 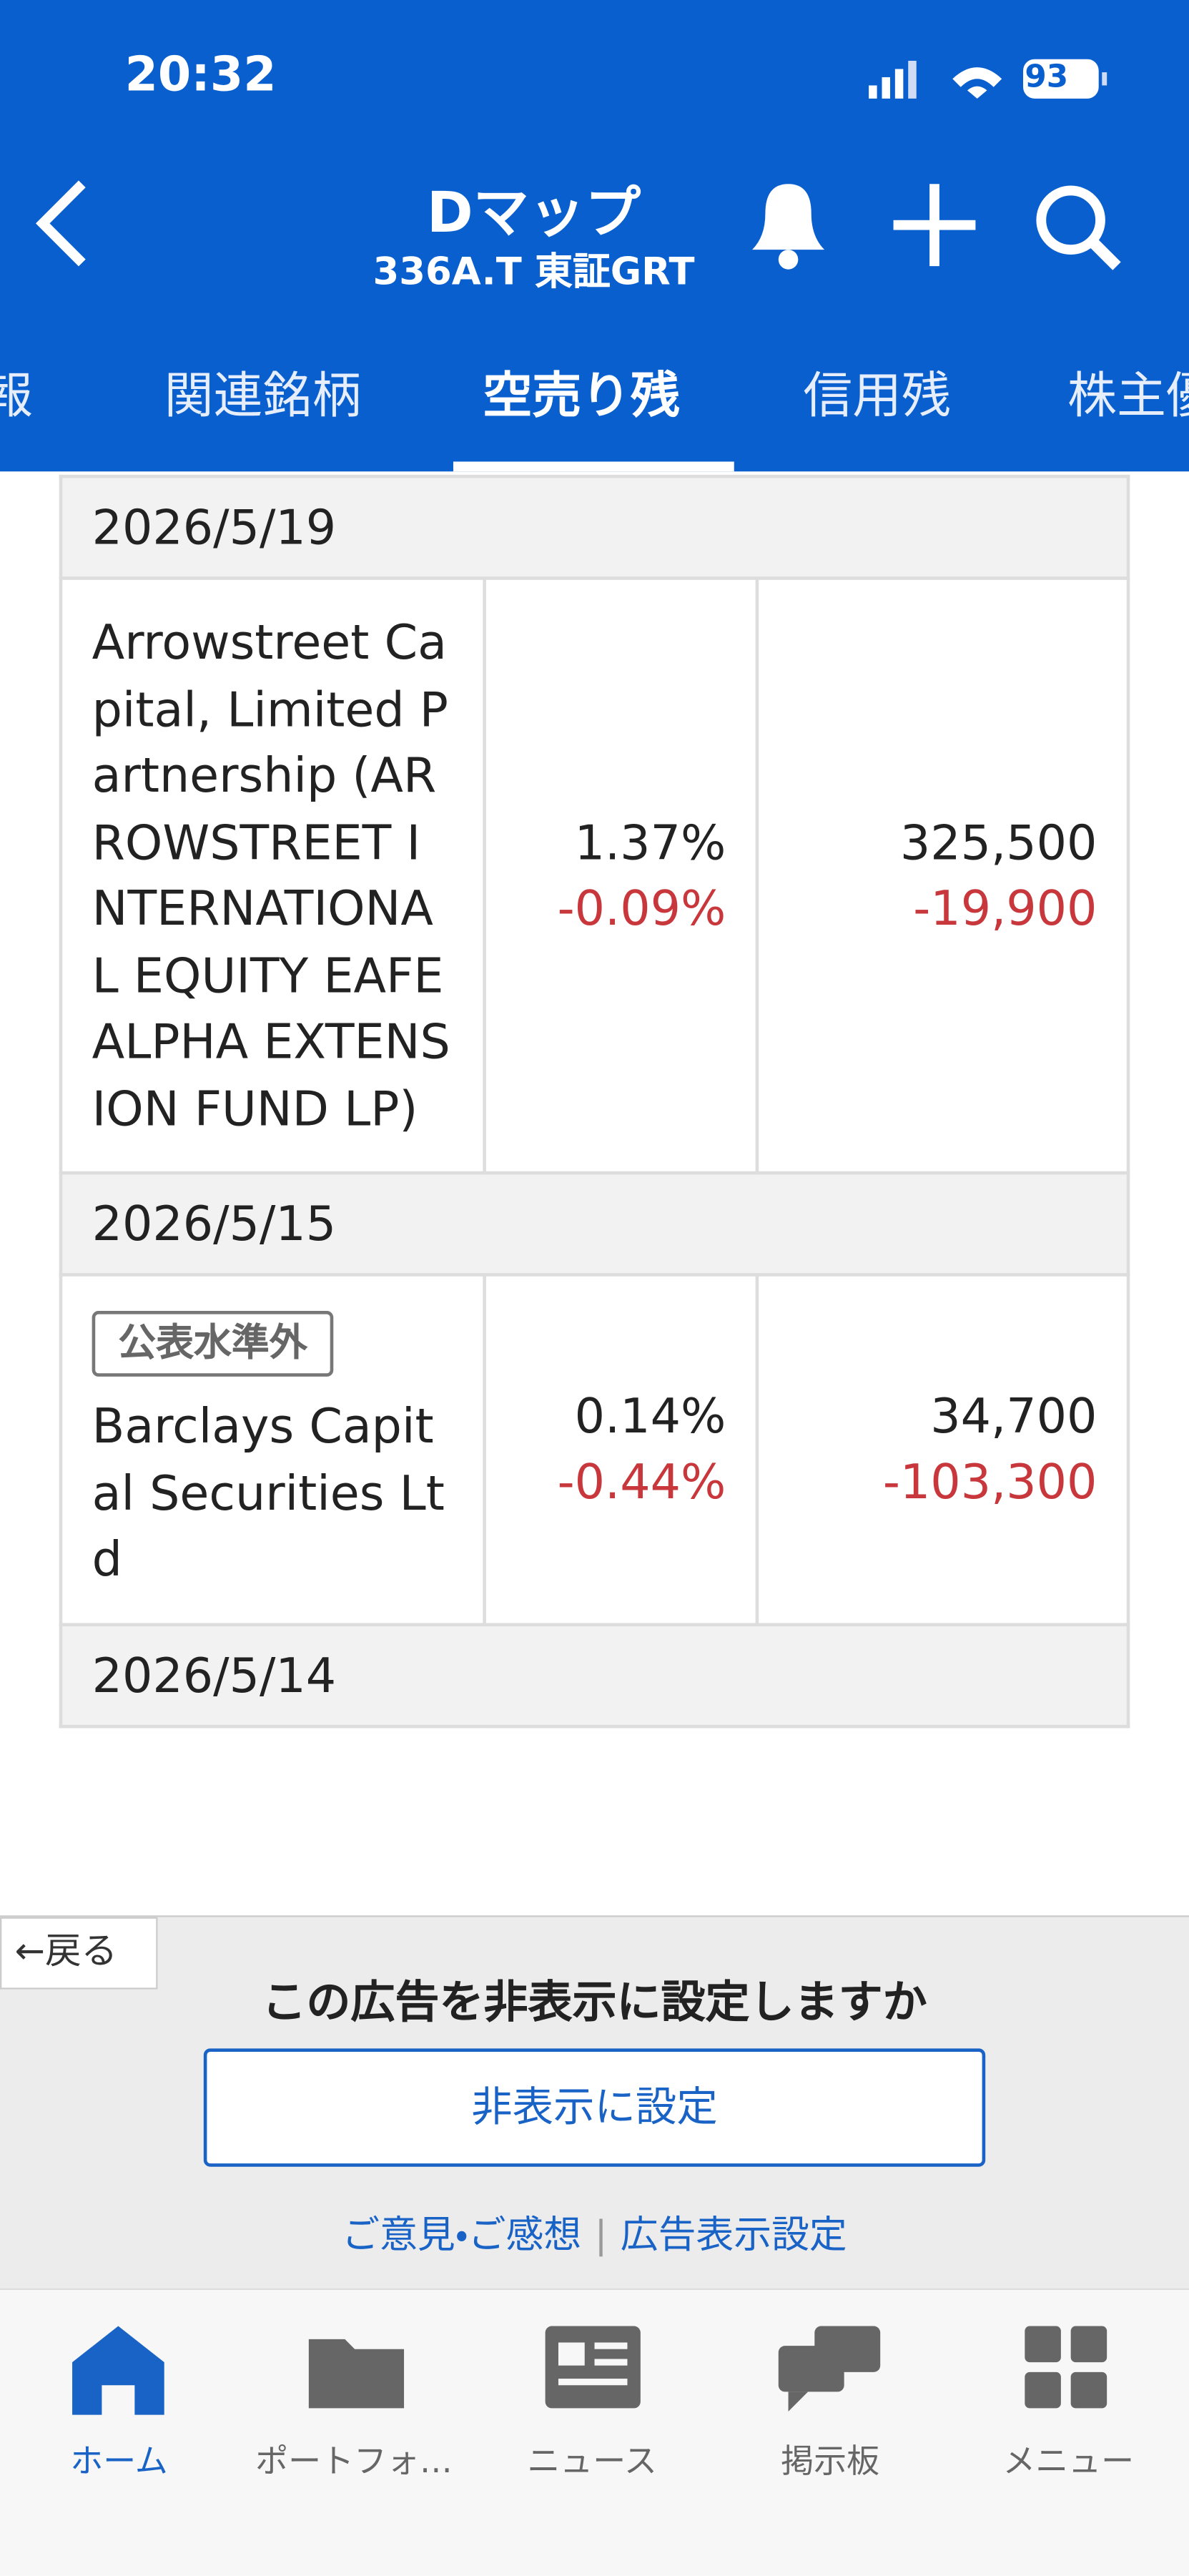 I want to click on subtitle: 336A.T 東証GRT, so click(x=534, y=273).